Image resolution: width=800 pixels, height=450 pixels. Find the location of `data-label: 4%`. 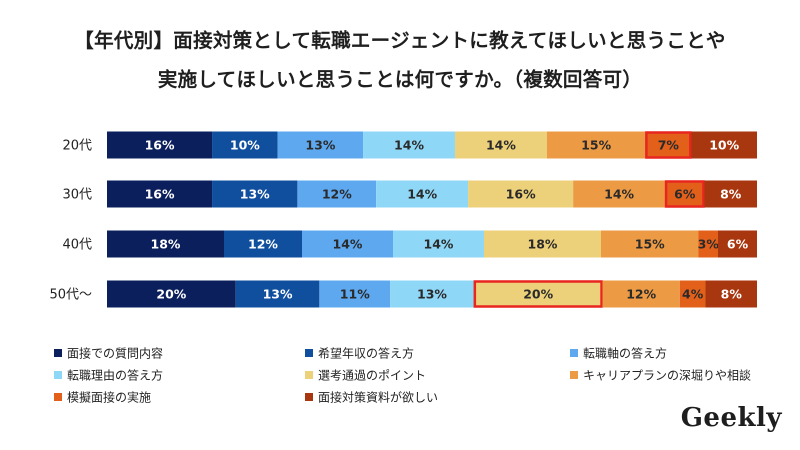

data-label: 4% is located at coordinates (693, 294).